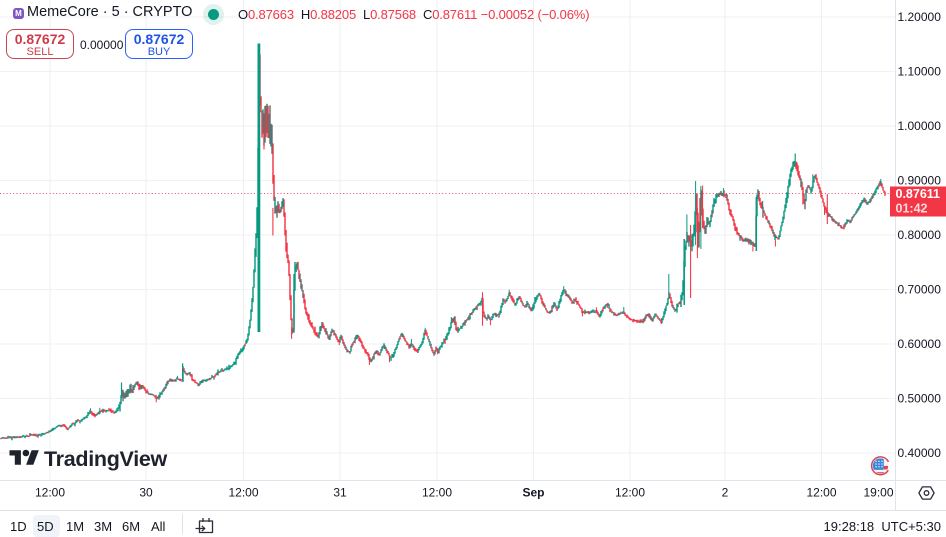 This screenshot has width=946, height=537. Describe the element at coordinates (920, 17) in the screenshot. I see `svg-text: 1.20000` at that location.